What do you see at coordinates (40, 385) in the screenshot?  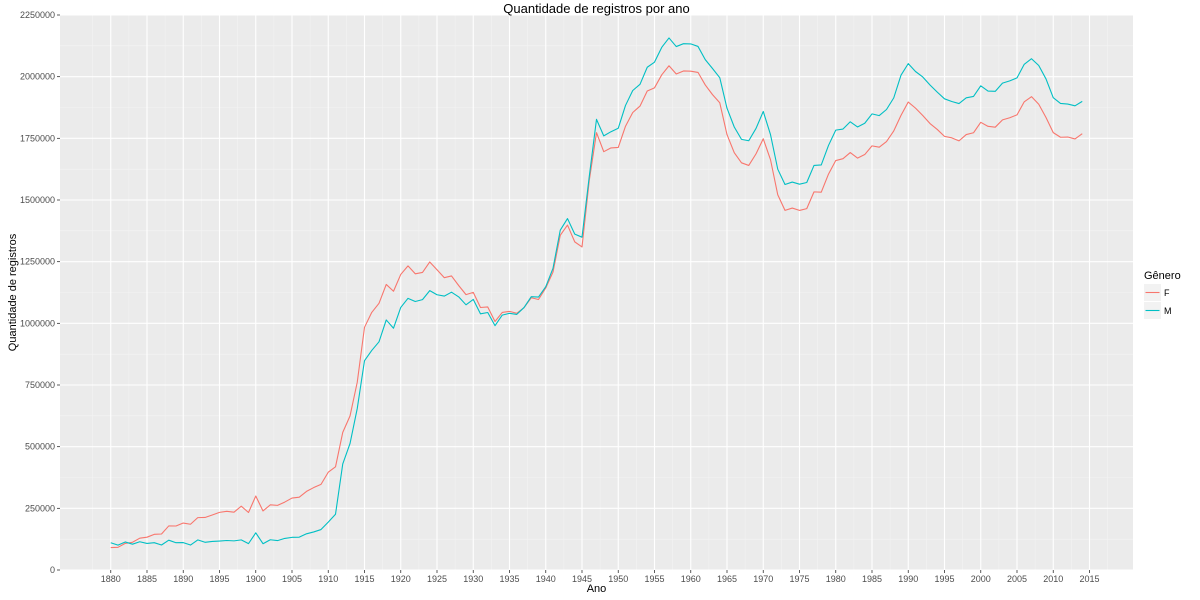 I see `y-tick-label: 750000` at bounding box center [40, 385].